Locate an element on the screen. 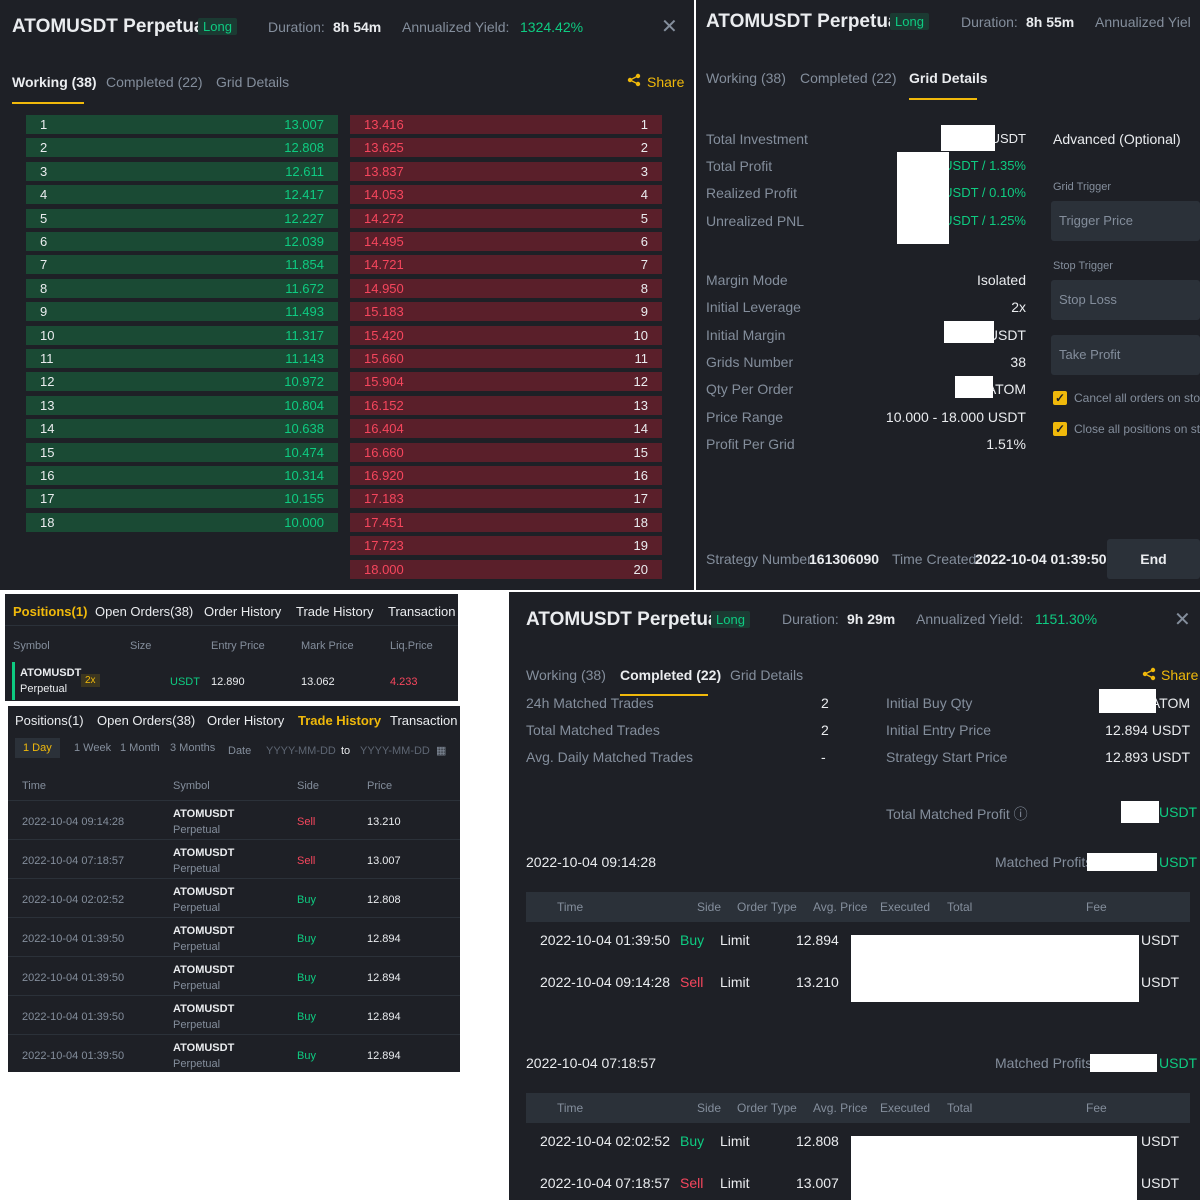 The width and height of the screenshot is (1200, 1200). matched-profits-label: Matched Profits: is located at coordinates (1046, 862).